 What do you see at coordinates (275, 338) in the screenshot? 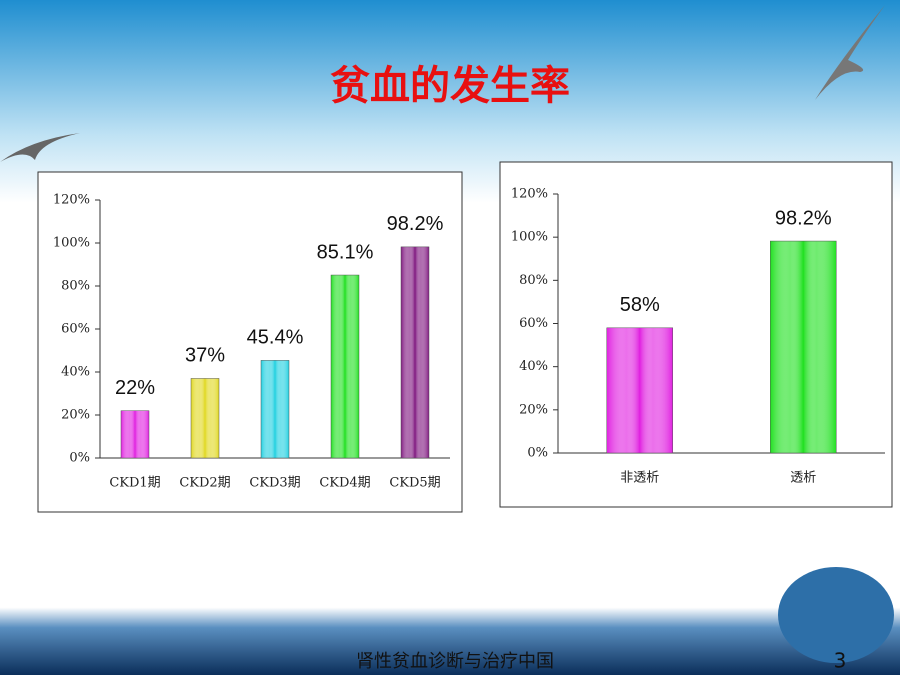
I see `value-label: 45.4%` at bounding box center [275, 338].